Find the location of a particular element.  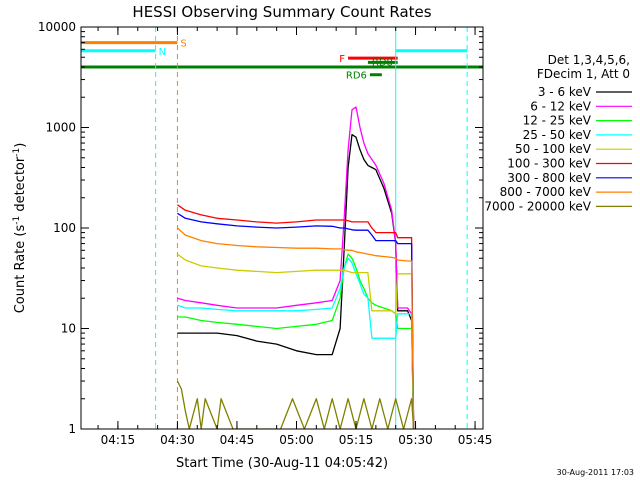

x-tick-label-2: 04:45 is located at coordinates (237, 440).